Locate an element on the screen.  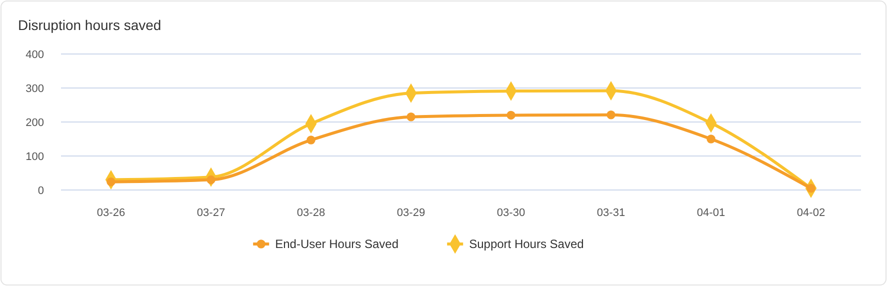
x-tick-label: 03-30 is located at coordinates (511, 213).